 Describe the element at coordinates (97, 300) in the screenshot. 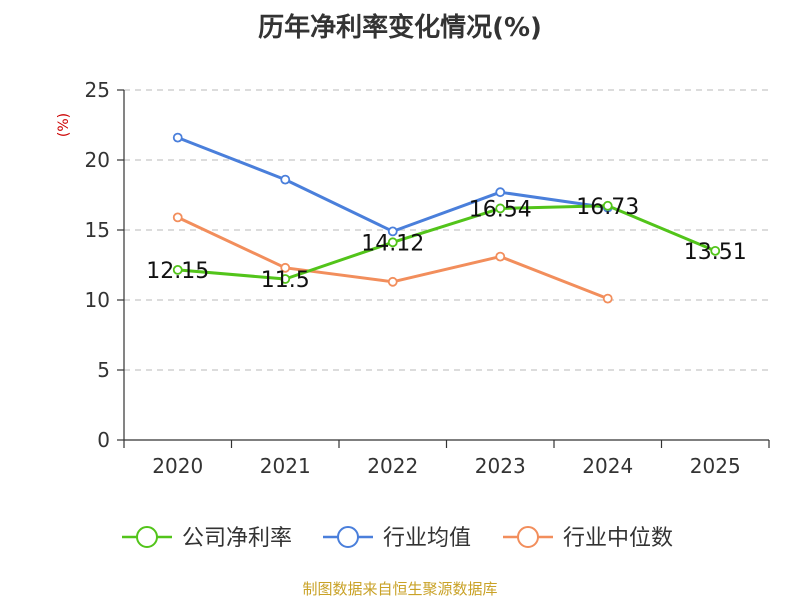

I see `y-tick-label: 10` at that location.